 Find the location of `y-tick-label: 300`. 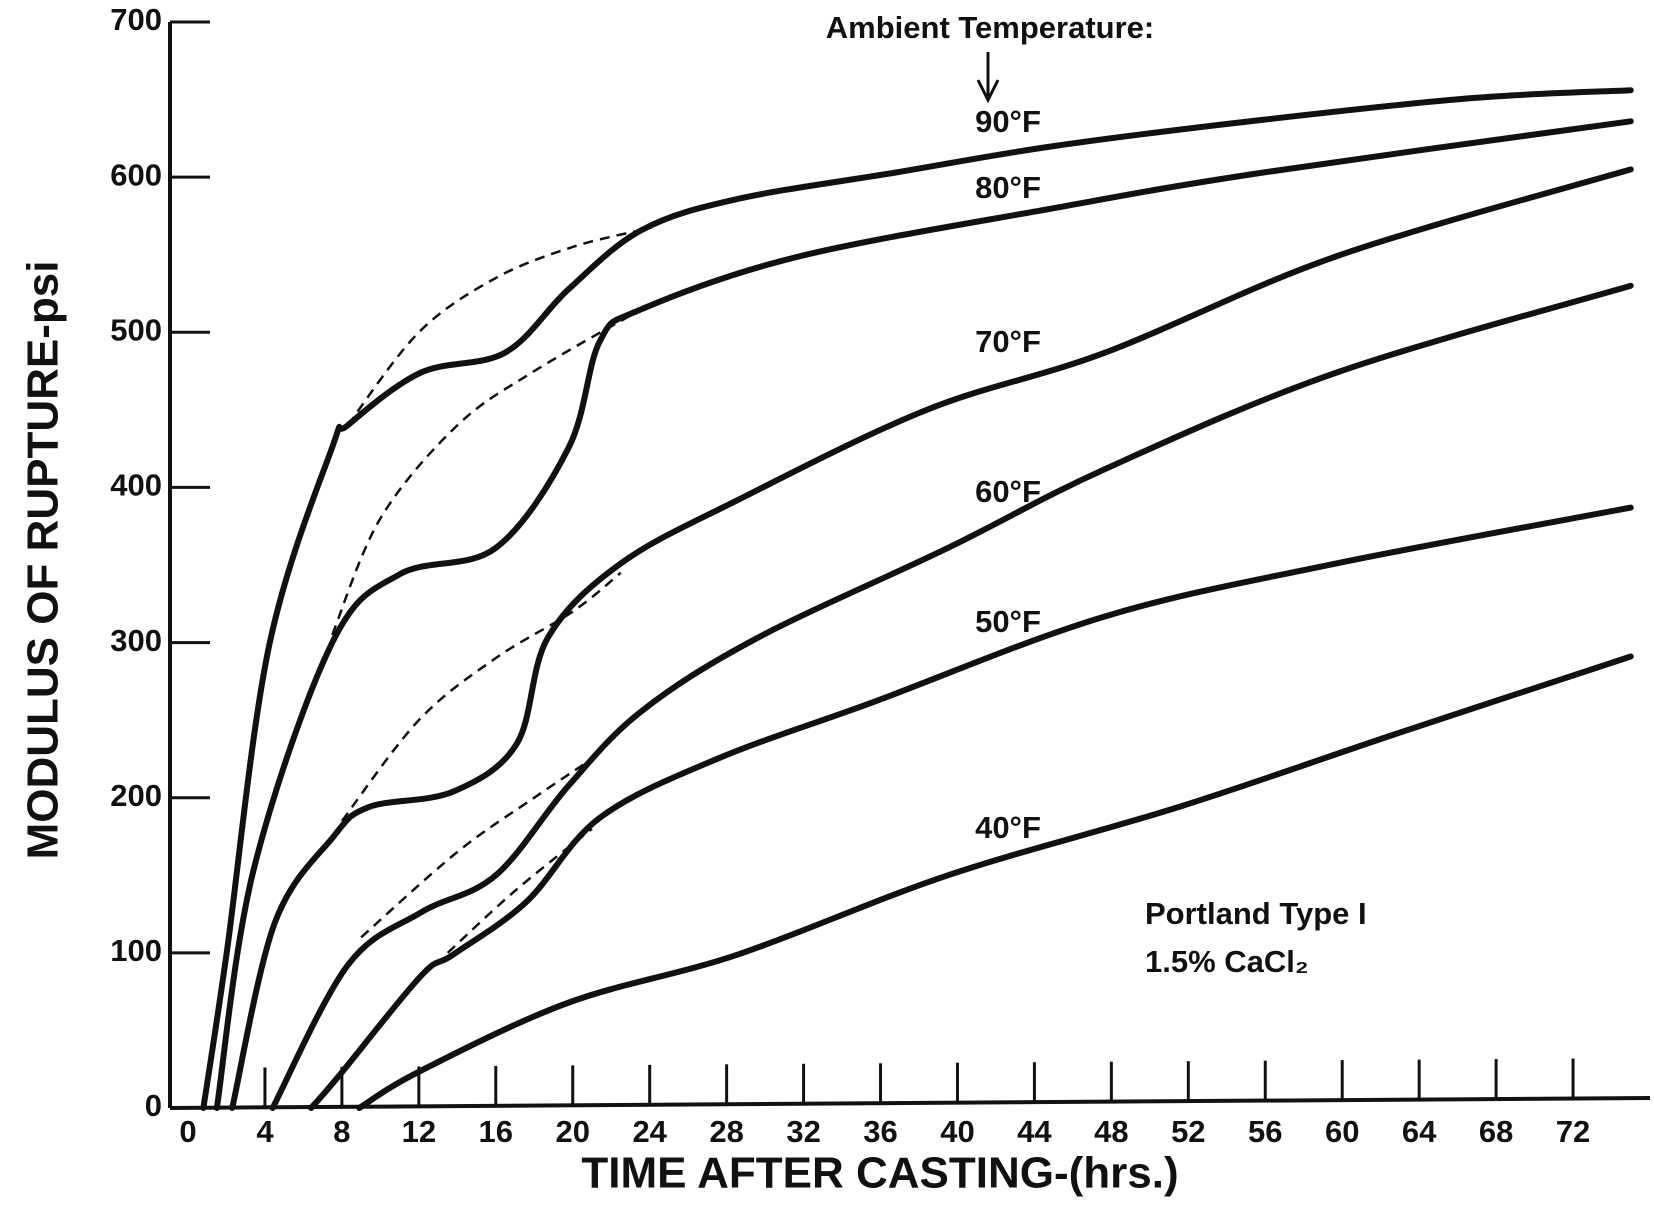

y-tick-label: 300 is located at coordinates (136, 640).